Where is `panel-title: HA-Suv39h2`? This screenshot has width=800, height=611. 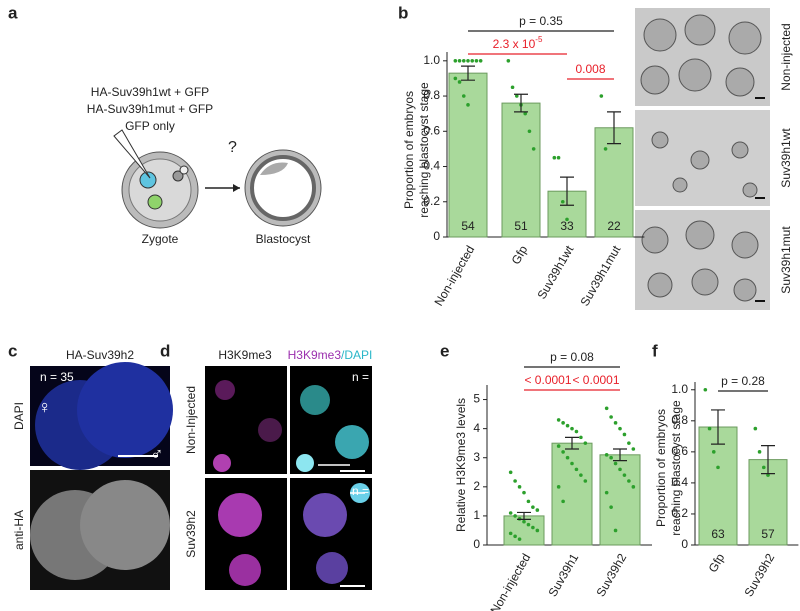 panel-title: HA-Suv39h2 is located at coordinates (100, 355).